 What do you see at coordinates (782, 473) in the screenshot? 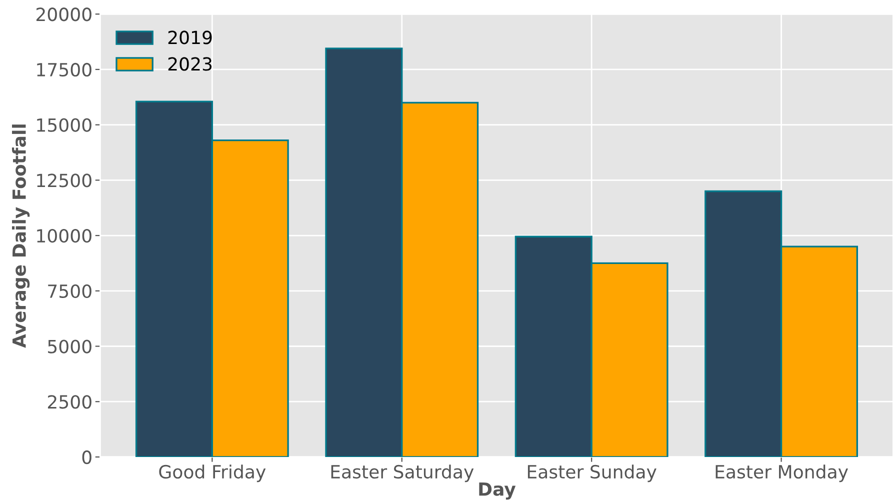
I see `x-tick-label: Easter Monday` at bounding box center [782, 473].